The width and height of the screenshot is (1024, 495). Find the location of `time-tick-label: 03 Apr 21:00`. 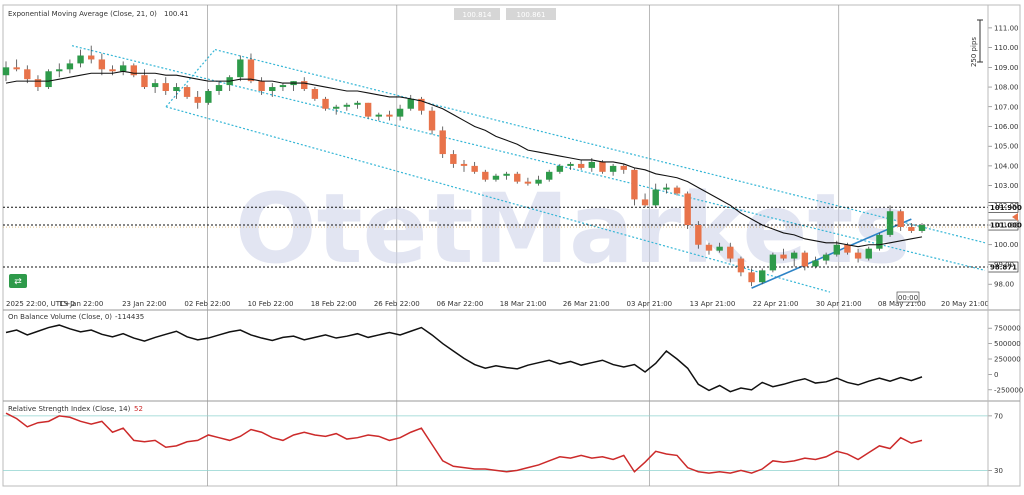

time-tick-label: 03 Apr 21:00 is located at coordinates (650, 304).